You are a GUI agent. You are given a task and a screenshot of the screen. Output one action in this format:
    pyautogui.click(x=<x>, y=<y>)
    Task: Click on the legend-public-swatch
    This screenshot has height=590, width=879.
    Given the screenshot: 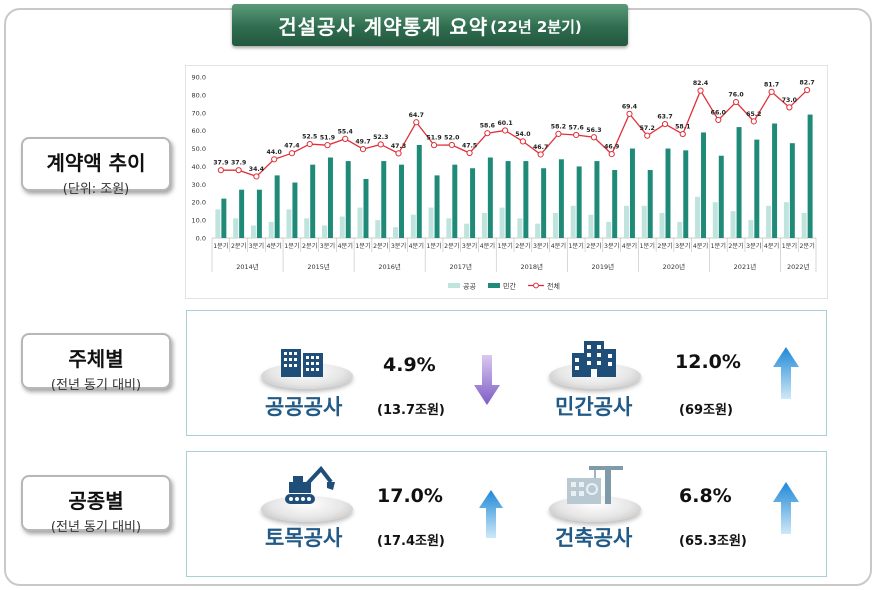 What is the action you would take?
    pyautogui.click(x=454, y=285)
    